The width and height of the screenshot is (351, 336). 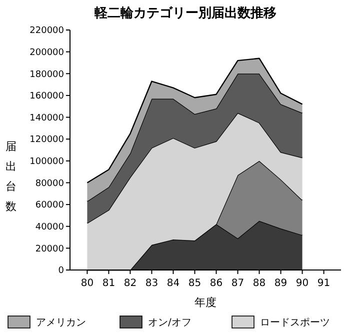 What do you see at coordinates (130, 283) in the screenshot?
I see `x-tick-label: 82` at bounding box center [130, 283].